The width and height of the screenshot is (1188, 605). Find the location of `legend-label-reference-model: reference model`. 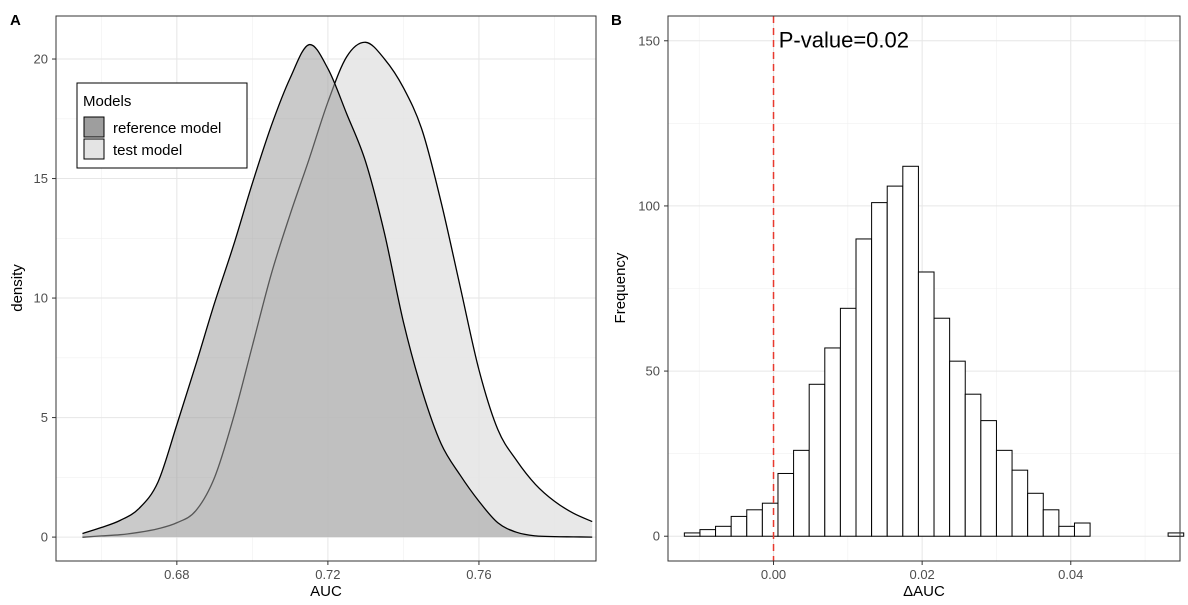

legend-label-reference-model: reference model is located at coordinates (167, 128).